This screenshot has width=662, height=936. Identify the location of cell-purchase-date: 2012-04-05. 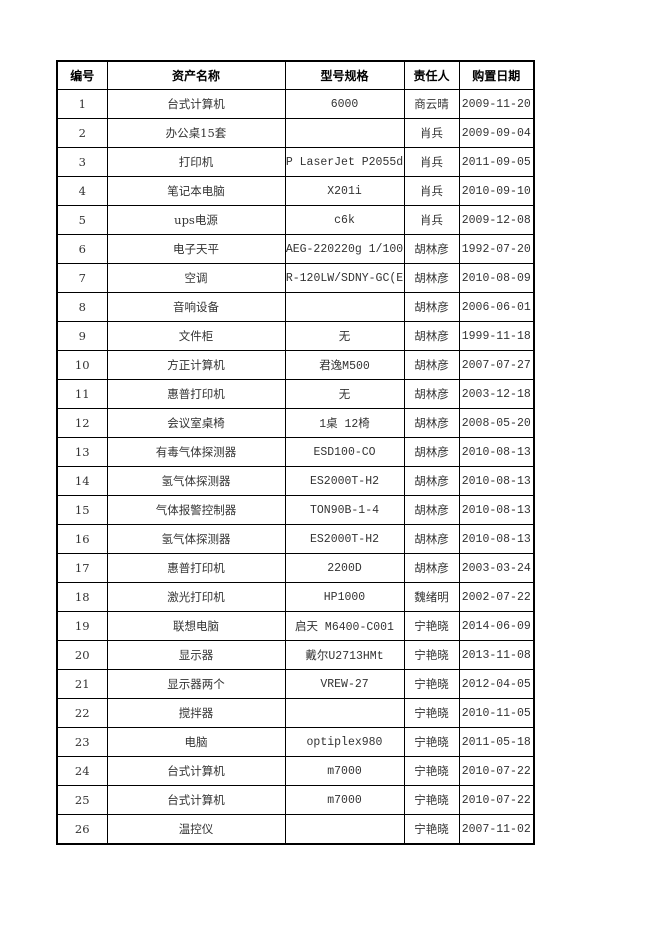
(496, 684).